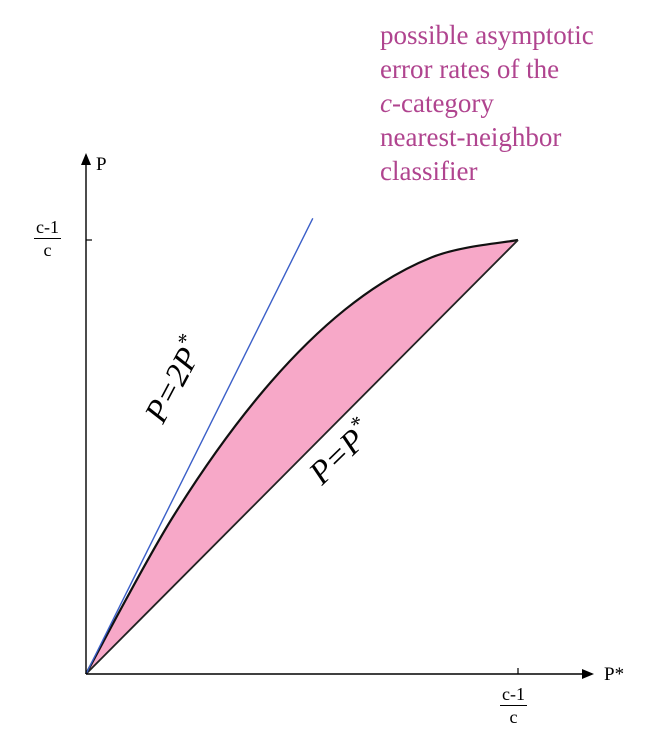  Describe the element at coordinates (614, 674) in the screenshot. I see `x-axis-label: P*` at that location.